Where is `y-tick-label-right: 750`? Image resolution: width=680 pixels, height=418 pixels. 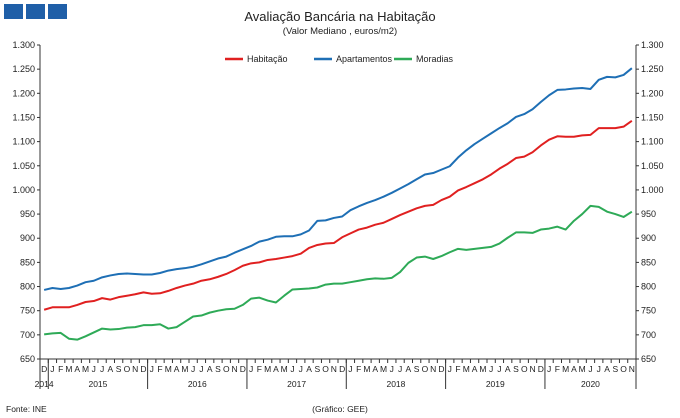 y-tick-label-right: 750 is located at coordinates (648, 311).